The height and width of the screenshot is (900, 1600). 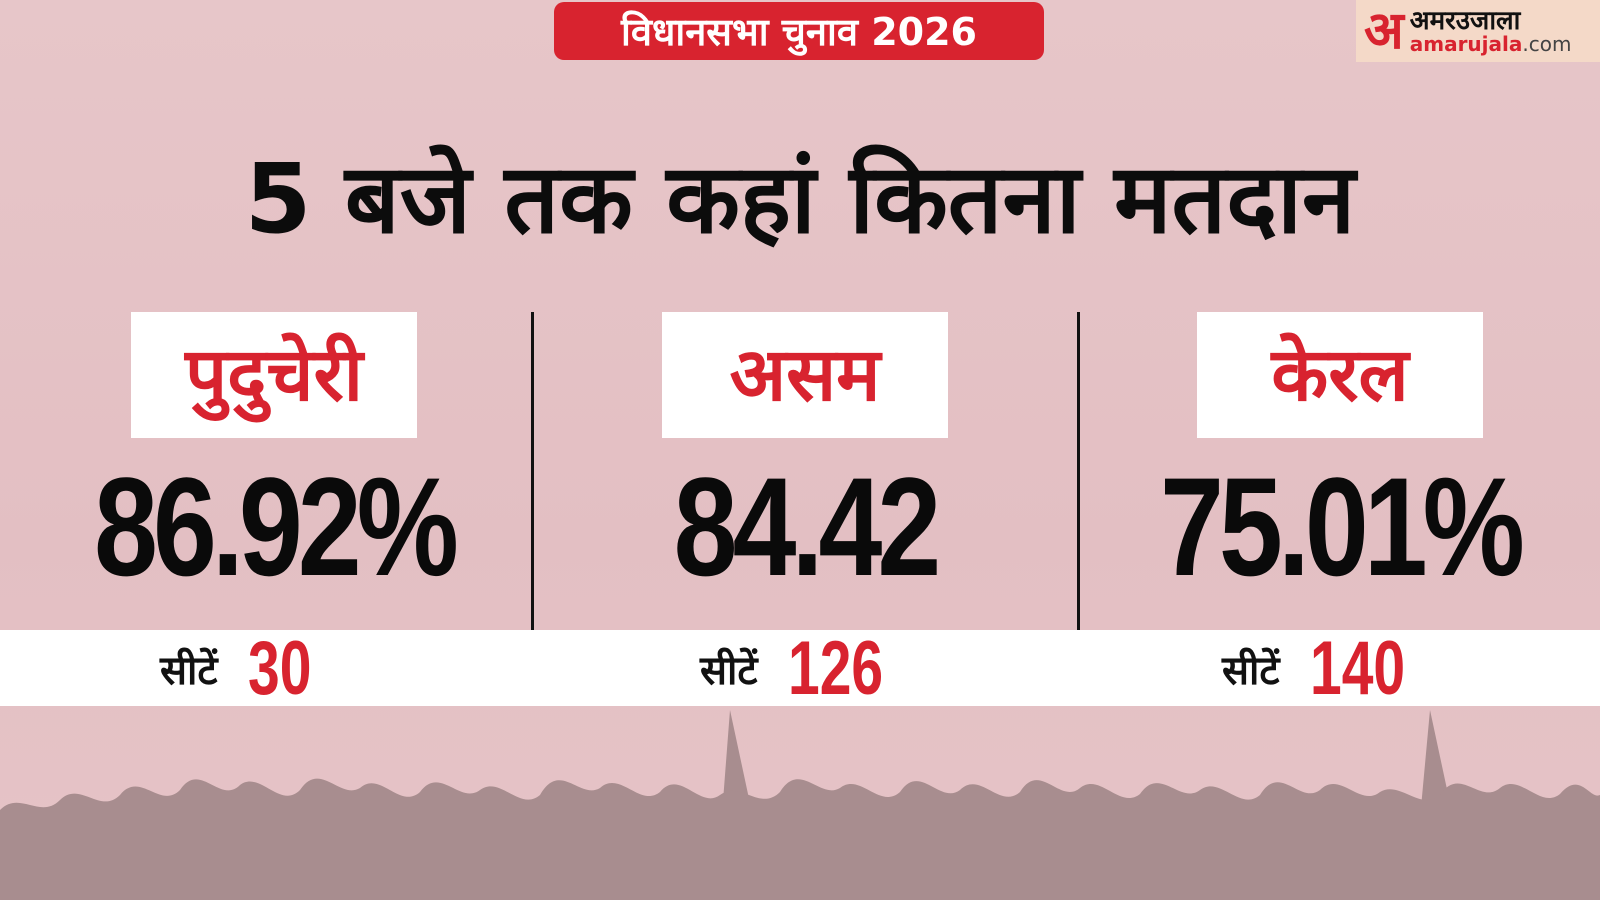 What do you see at coordinates (800, 199) in the screenshot?
I see `headline: 5 बजे तक कहां कितना मतदान` at bounding box center [800, 199].